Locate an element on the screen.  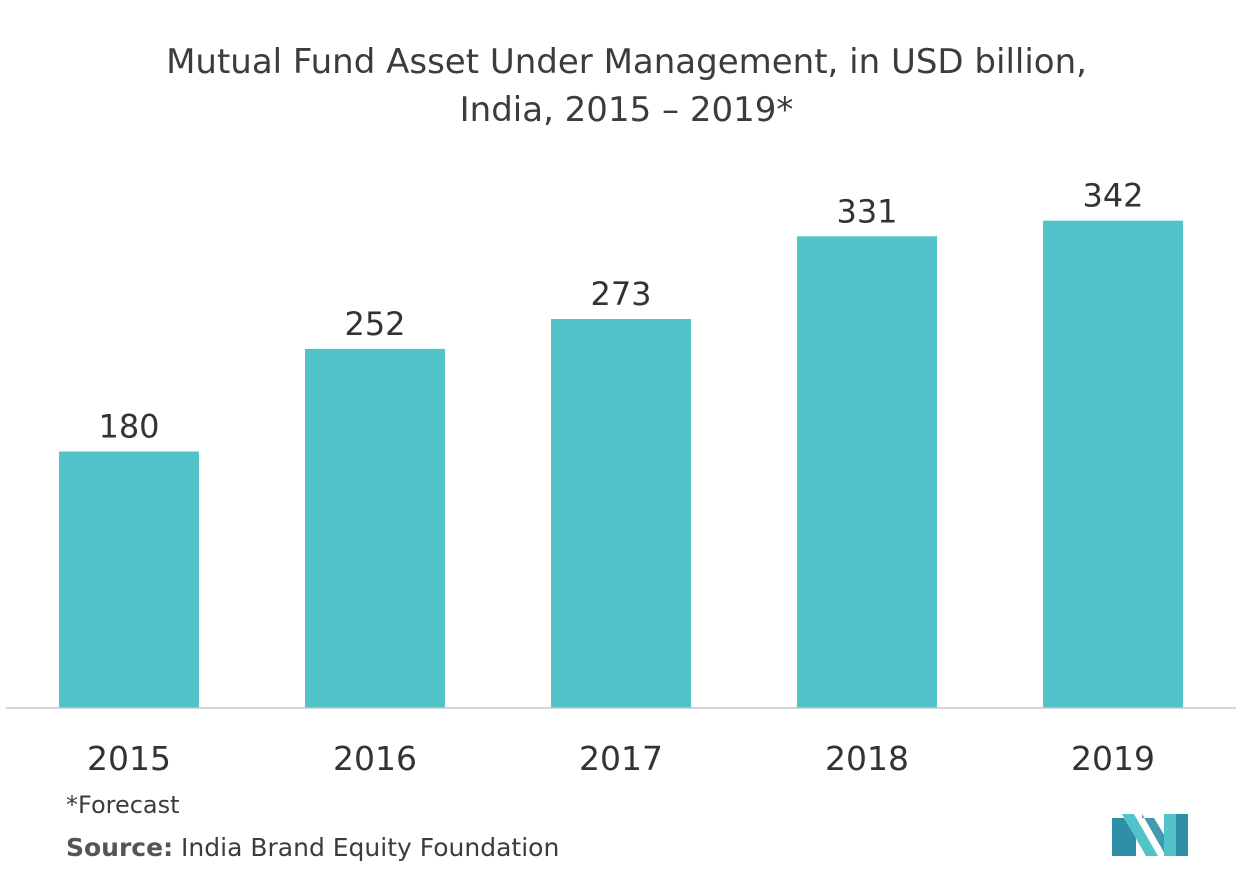
bar-2017 is located at coordinates (621, 513).